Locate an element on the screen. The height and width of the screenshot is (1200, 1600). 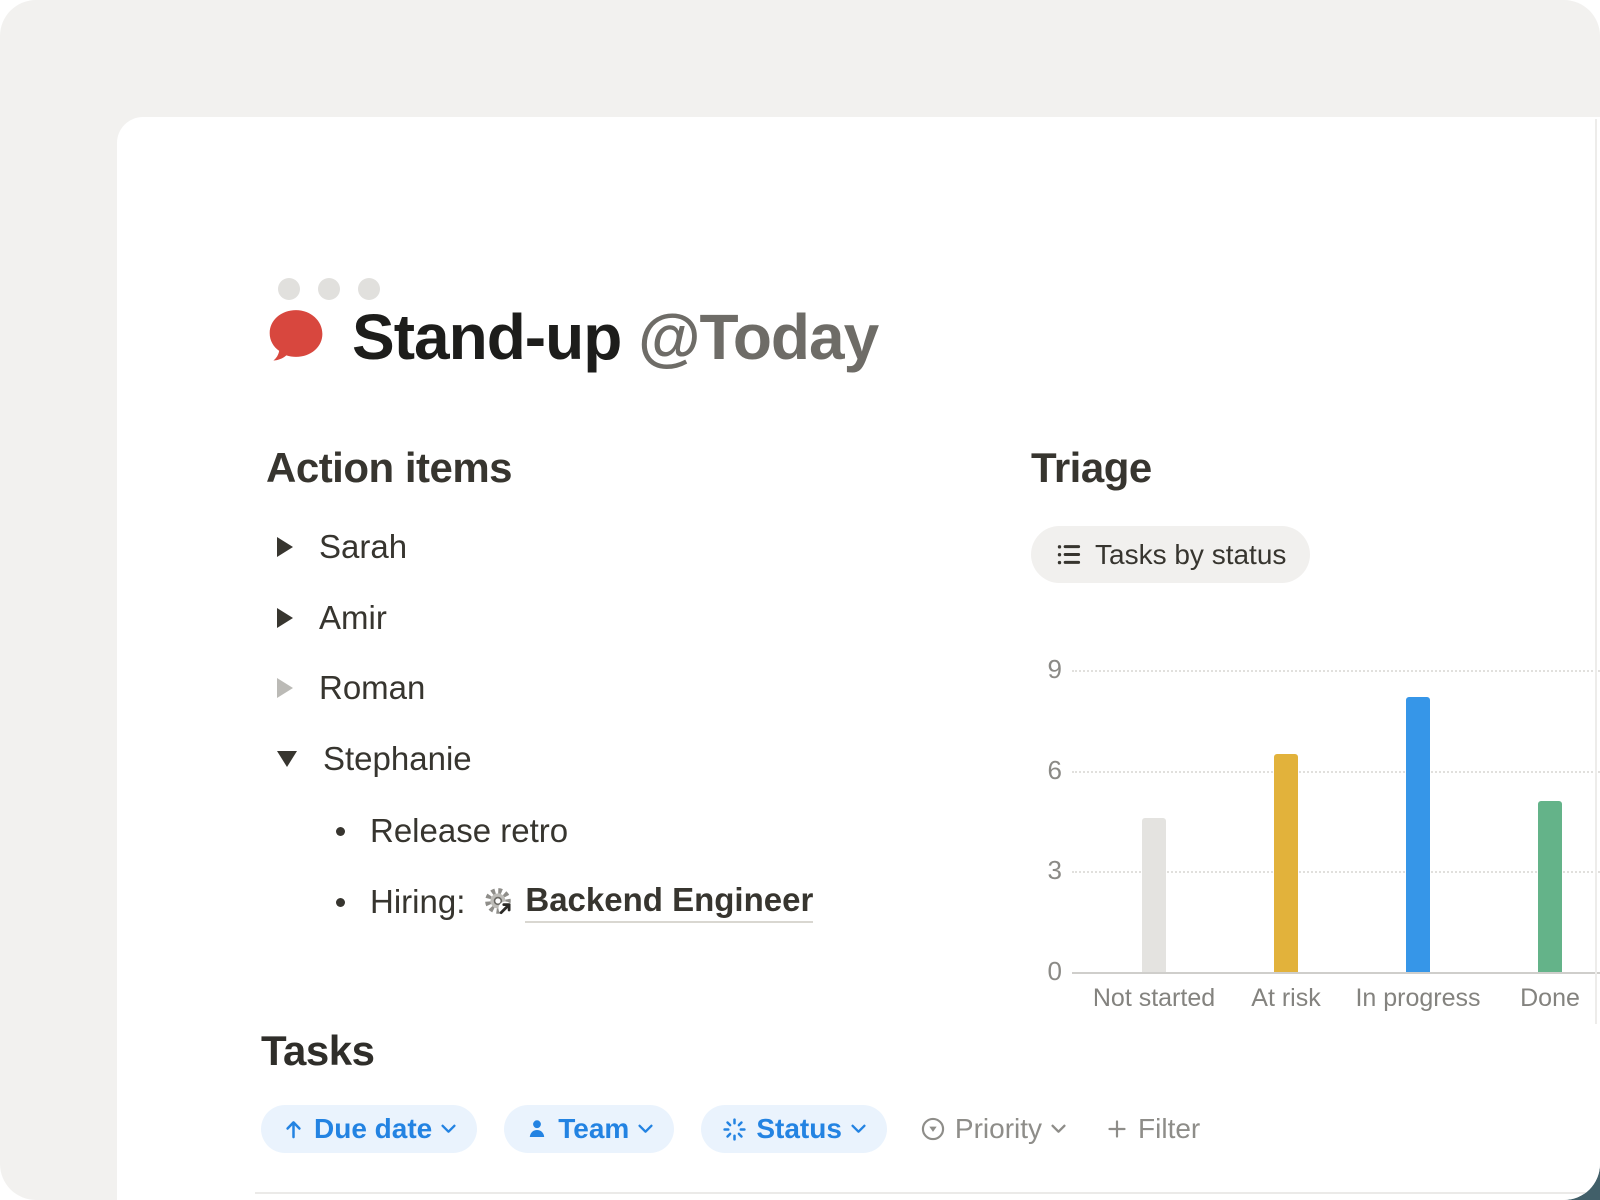
toggle-row-roman: Roman is located at coordinates (351, 687).